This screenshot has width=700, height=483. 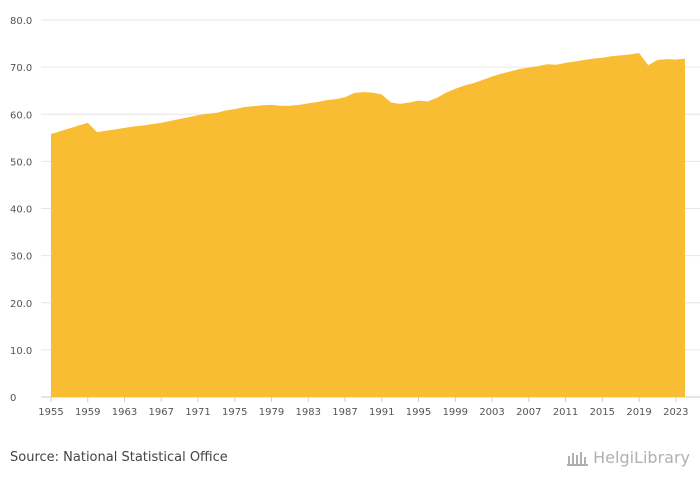 I want to click on x-tick-label: 2015, so click(x=602, y=412).